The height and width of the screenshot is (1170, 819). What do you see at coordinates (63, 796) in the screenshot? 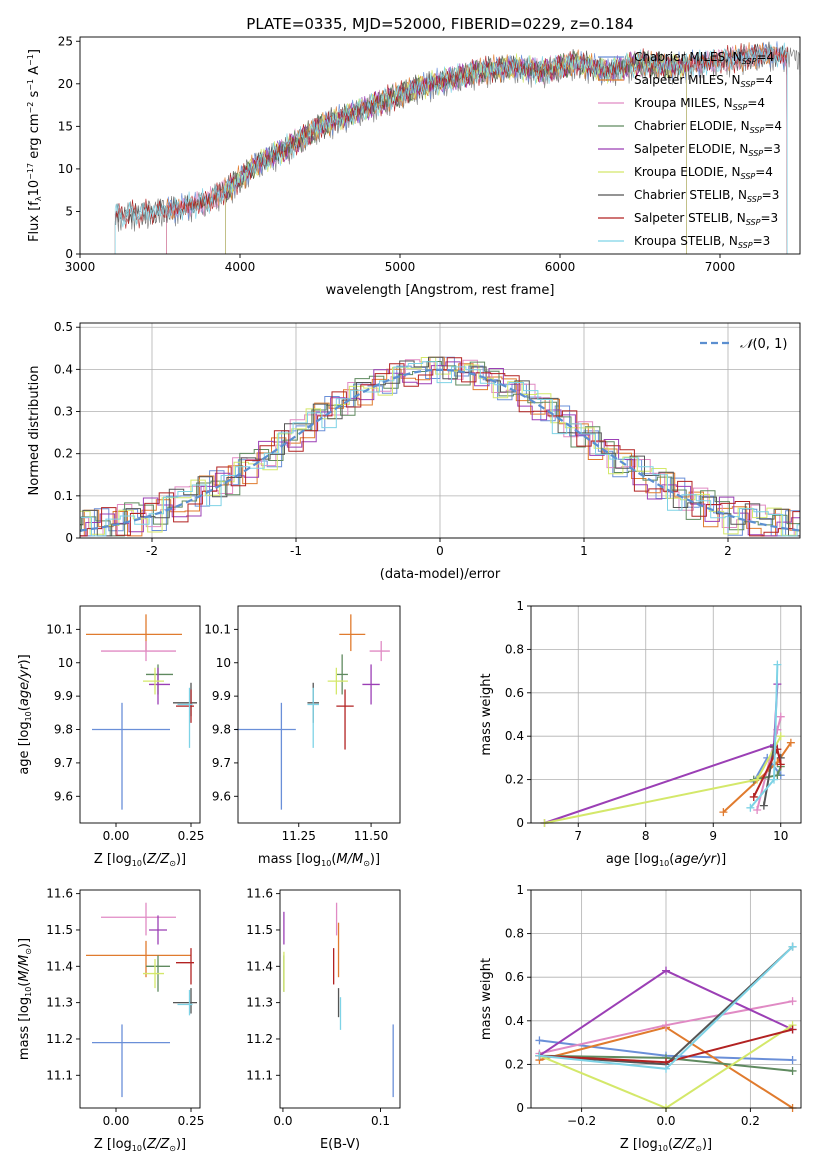
I see `y-tick-label: 9.6` at bounding box center [63, 796].